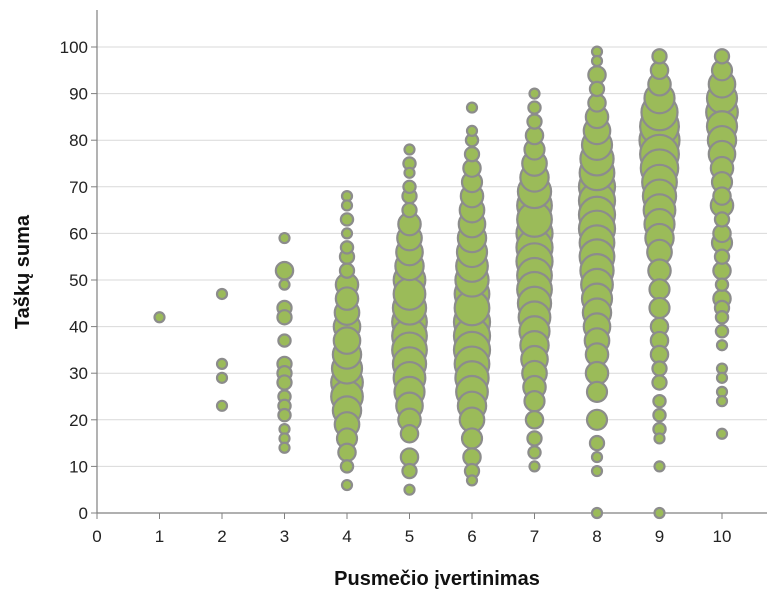 The image size is (767, 590). Describe the element at coordinates (78, 373) in the screenshot. I see `y-tick-label: 30` at that location.